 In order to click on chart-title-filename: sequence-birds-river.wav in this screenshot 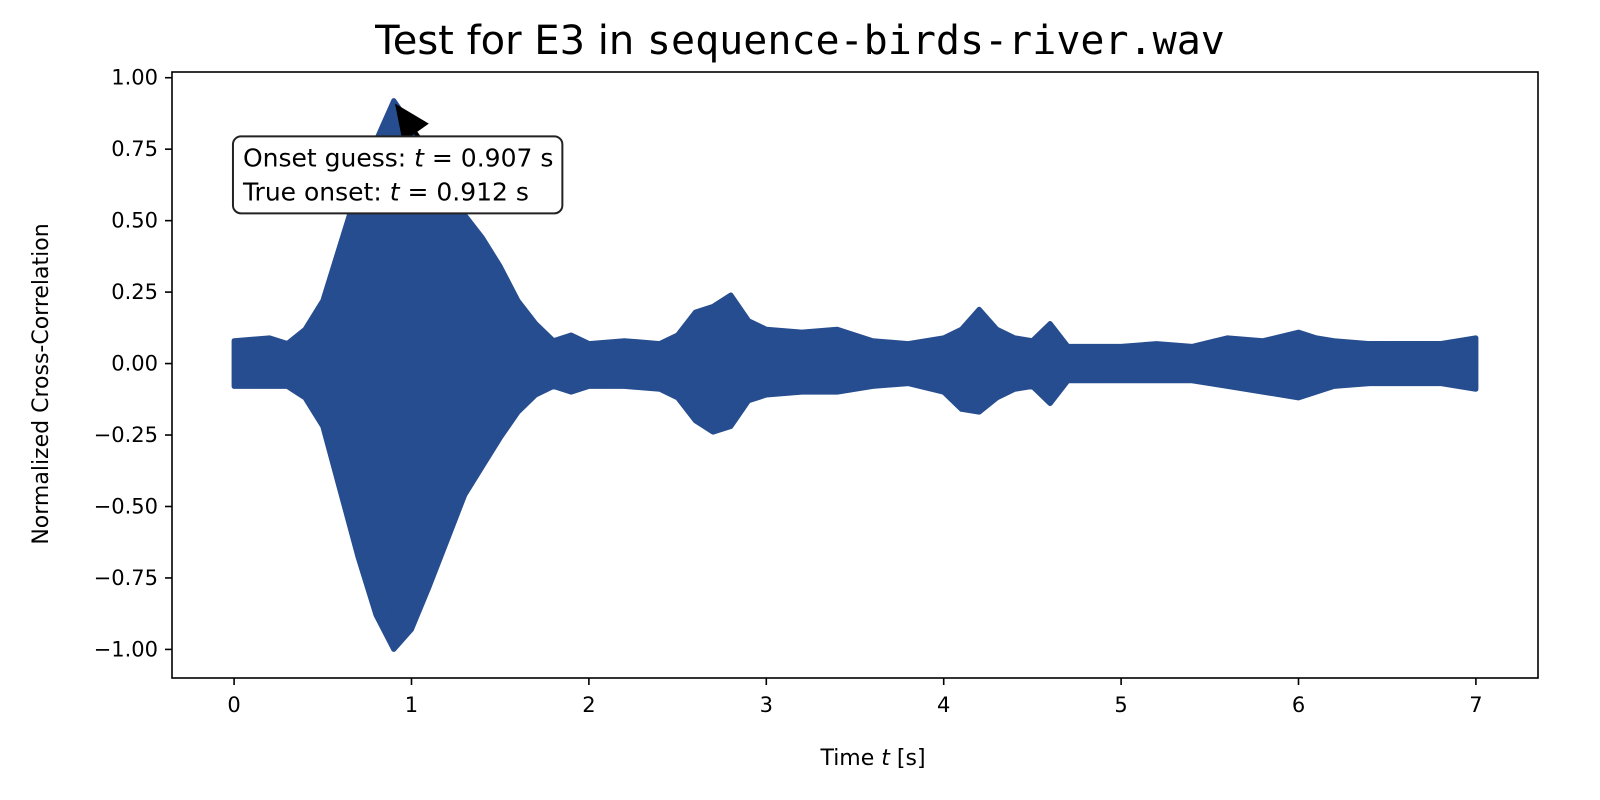, I will do `click(936, 41)`.